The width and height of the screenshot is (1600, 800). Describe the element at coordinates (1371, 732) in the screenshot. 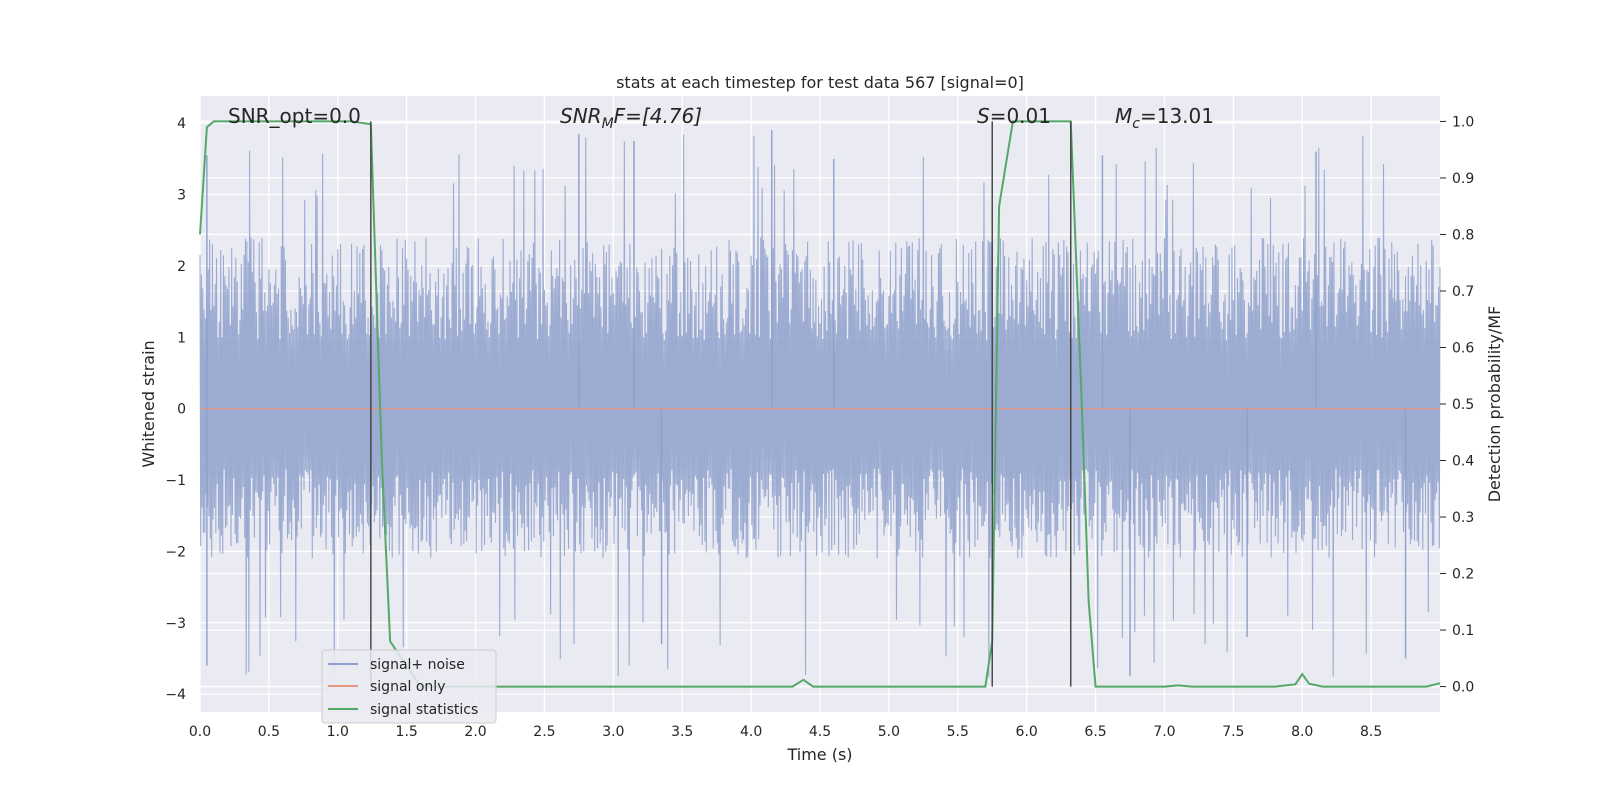

I see `x-tick-label: 8.5` at that location.